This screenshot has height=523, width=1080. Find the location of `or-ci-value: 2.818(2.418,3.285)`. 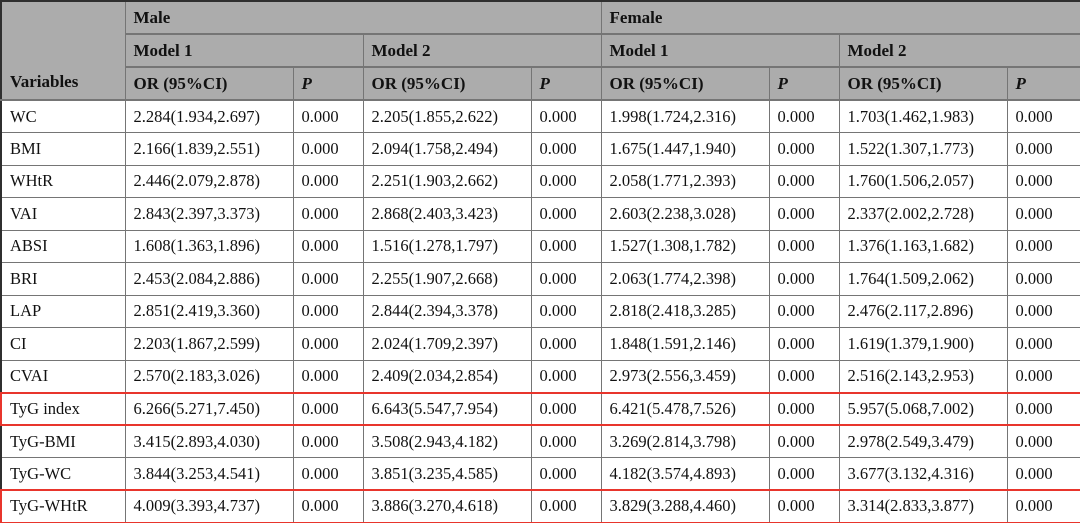

or-ci-value: 2.818(2.418,3.285) is located at coordinates (685, 311).